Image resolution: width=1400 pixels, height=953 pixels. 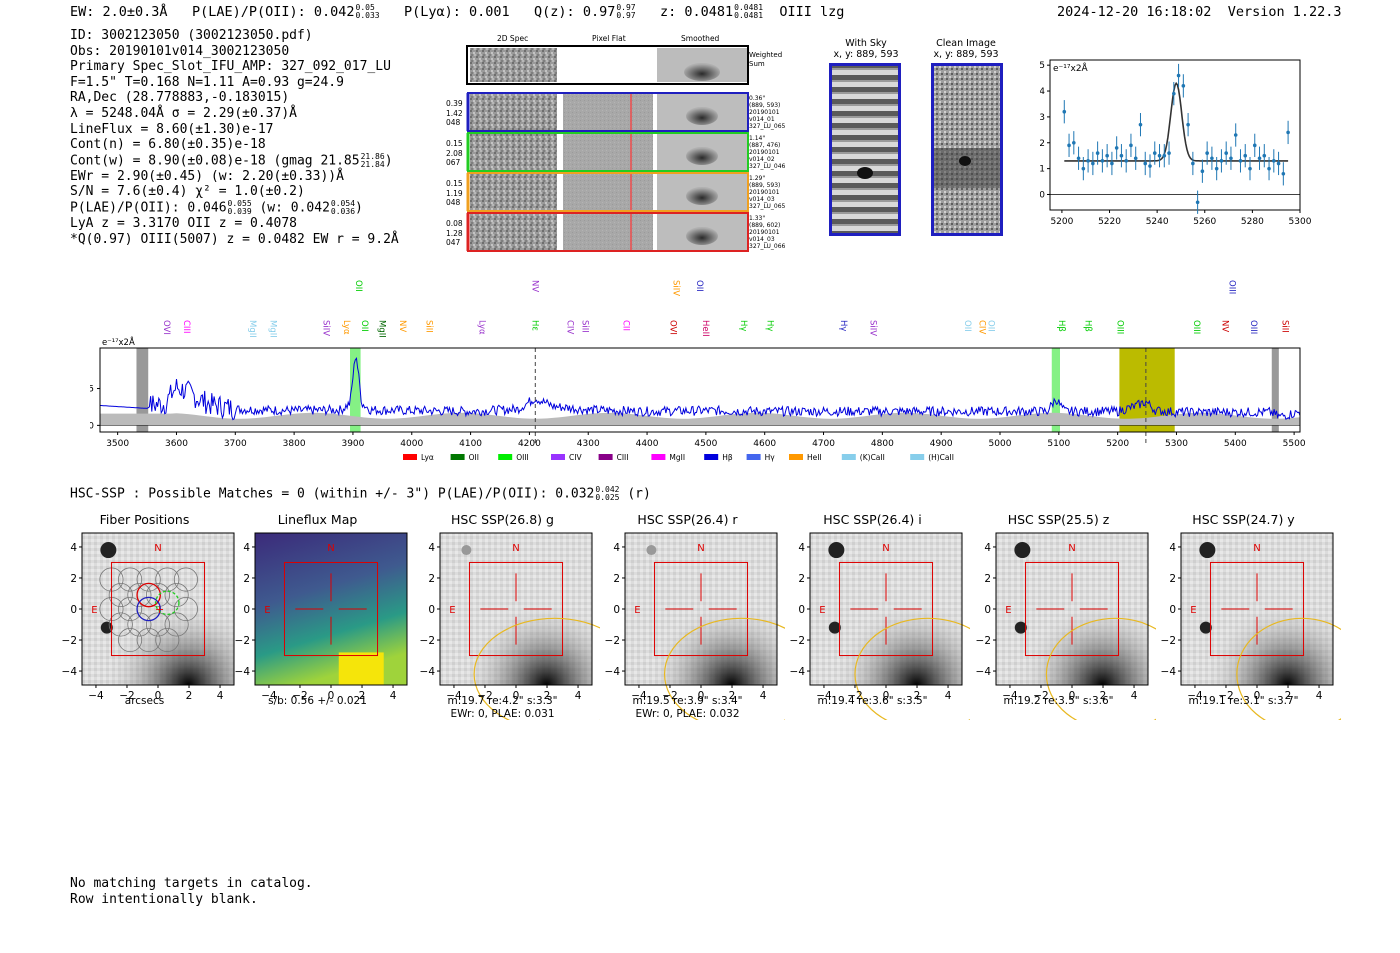 I want to click on header-version: Version 1.22.3, so click(x=1284, y=12).